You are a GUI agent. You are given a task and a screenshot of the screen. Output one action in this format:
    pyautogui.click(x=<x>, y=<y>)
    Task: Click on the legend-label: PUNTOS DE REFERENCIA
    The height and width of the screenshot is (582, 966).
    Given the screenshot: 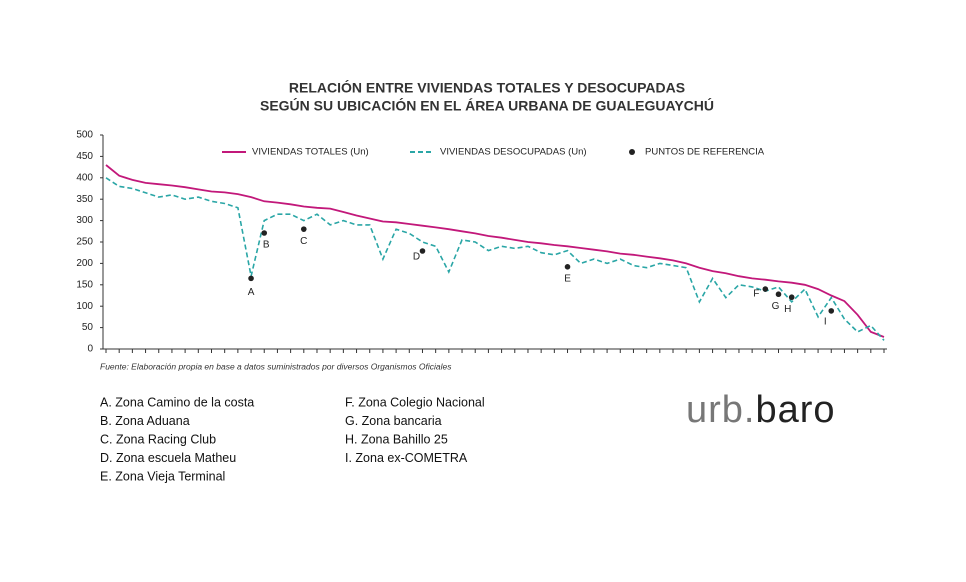 What is the action you would take?
    pyautogui.click(x=705, y=152)
    